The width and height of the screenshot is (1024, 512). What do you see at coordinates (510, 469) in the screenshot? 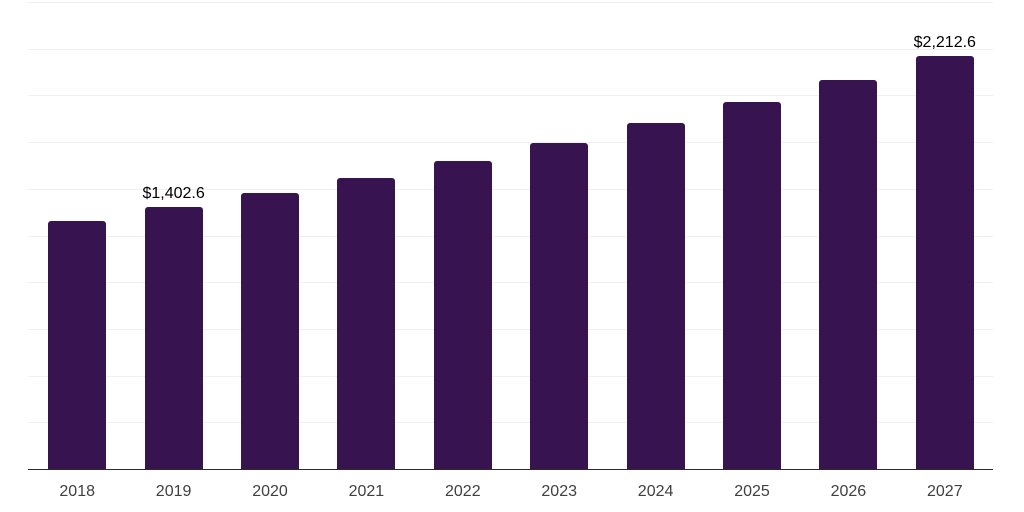
I see `x-axis-line` at bounding box center [510, 469].